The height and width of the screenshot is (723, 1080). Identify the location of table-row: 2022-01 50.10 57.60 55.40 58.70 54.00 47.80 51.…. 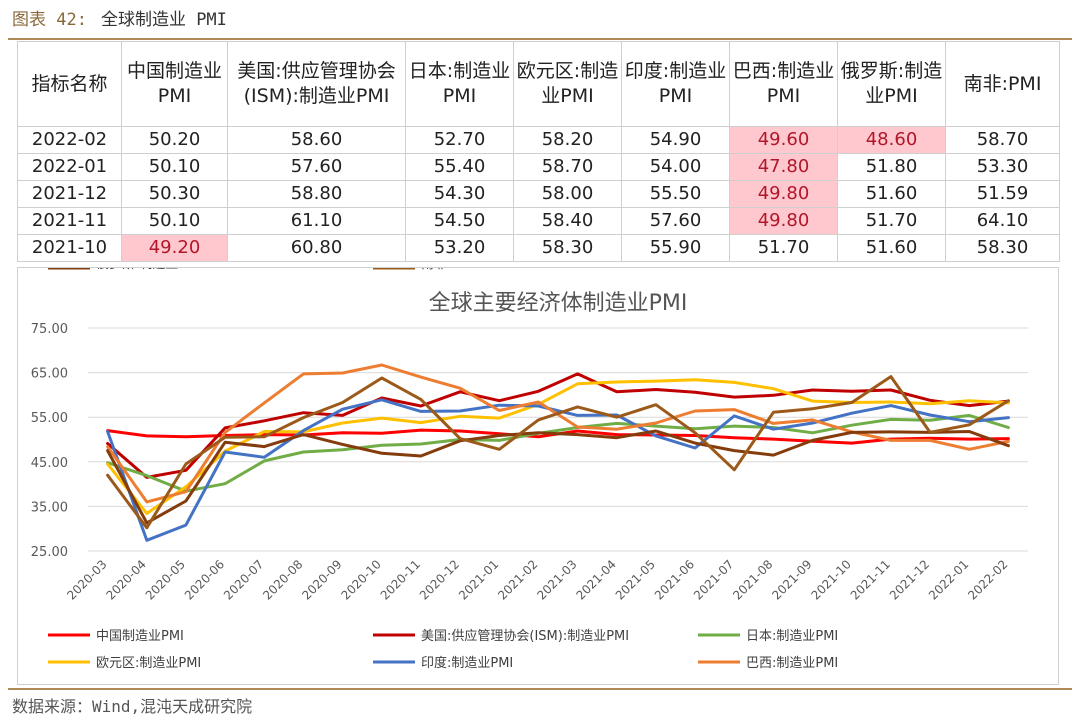
(538, 167).